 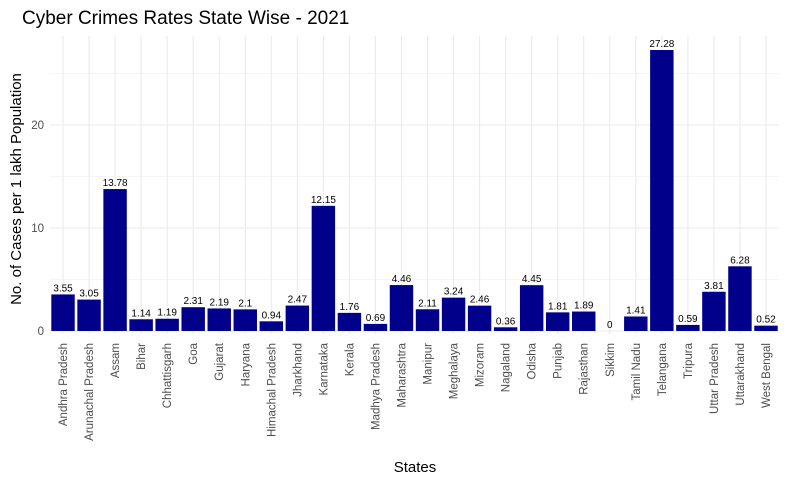 I want to click on x-axis-title: States, so click(x=415, y=467).